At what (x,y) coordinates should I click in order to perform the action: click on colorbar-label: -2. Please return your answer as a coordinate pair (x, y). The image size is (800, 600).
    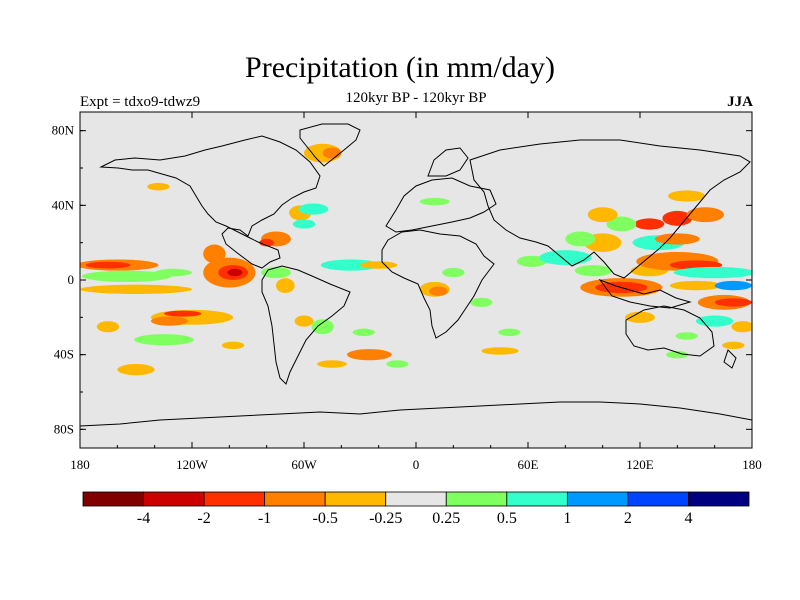
    Looking at the image, I should click on (203, 518).